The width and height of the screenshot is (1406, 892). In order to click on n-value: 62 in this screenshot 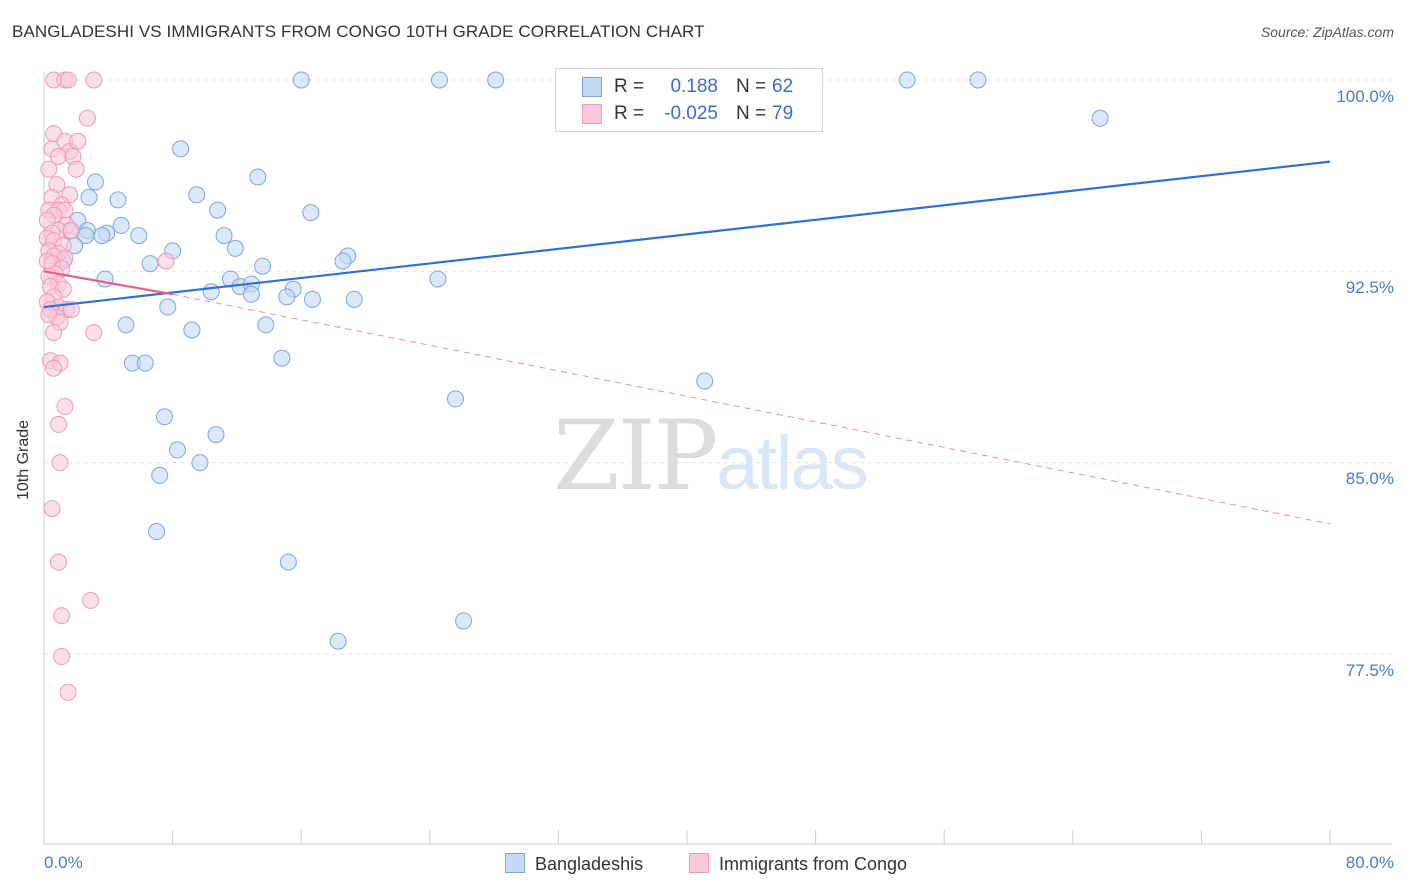, I will do `click(783, 86)`.